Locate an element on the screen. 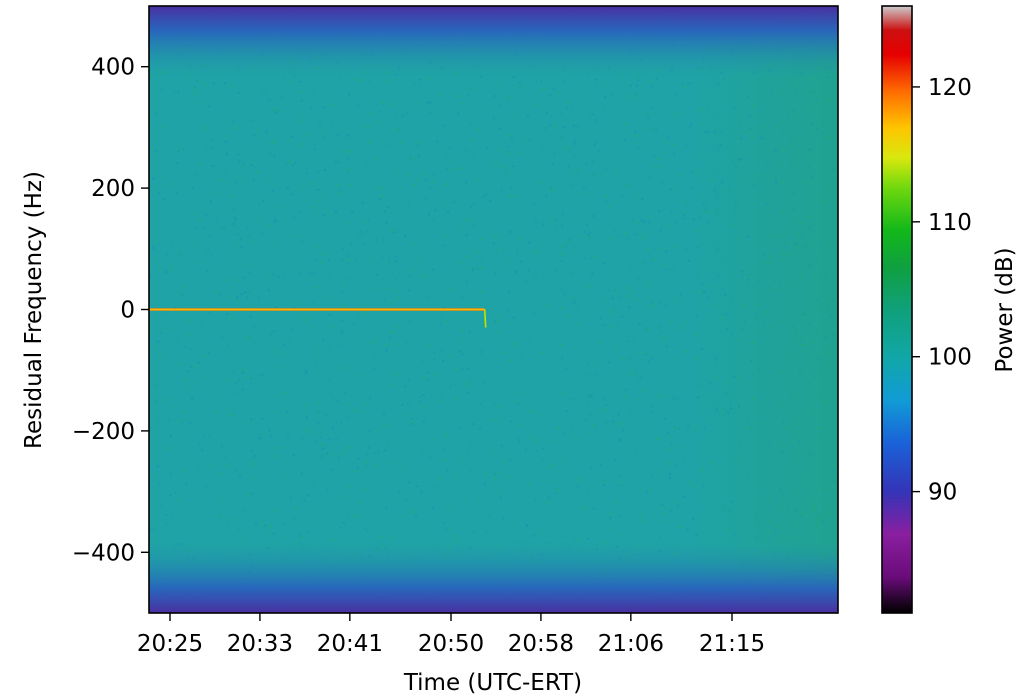  colorbar-tick-label: 110 is located at coordinates (950, 223).